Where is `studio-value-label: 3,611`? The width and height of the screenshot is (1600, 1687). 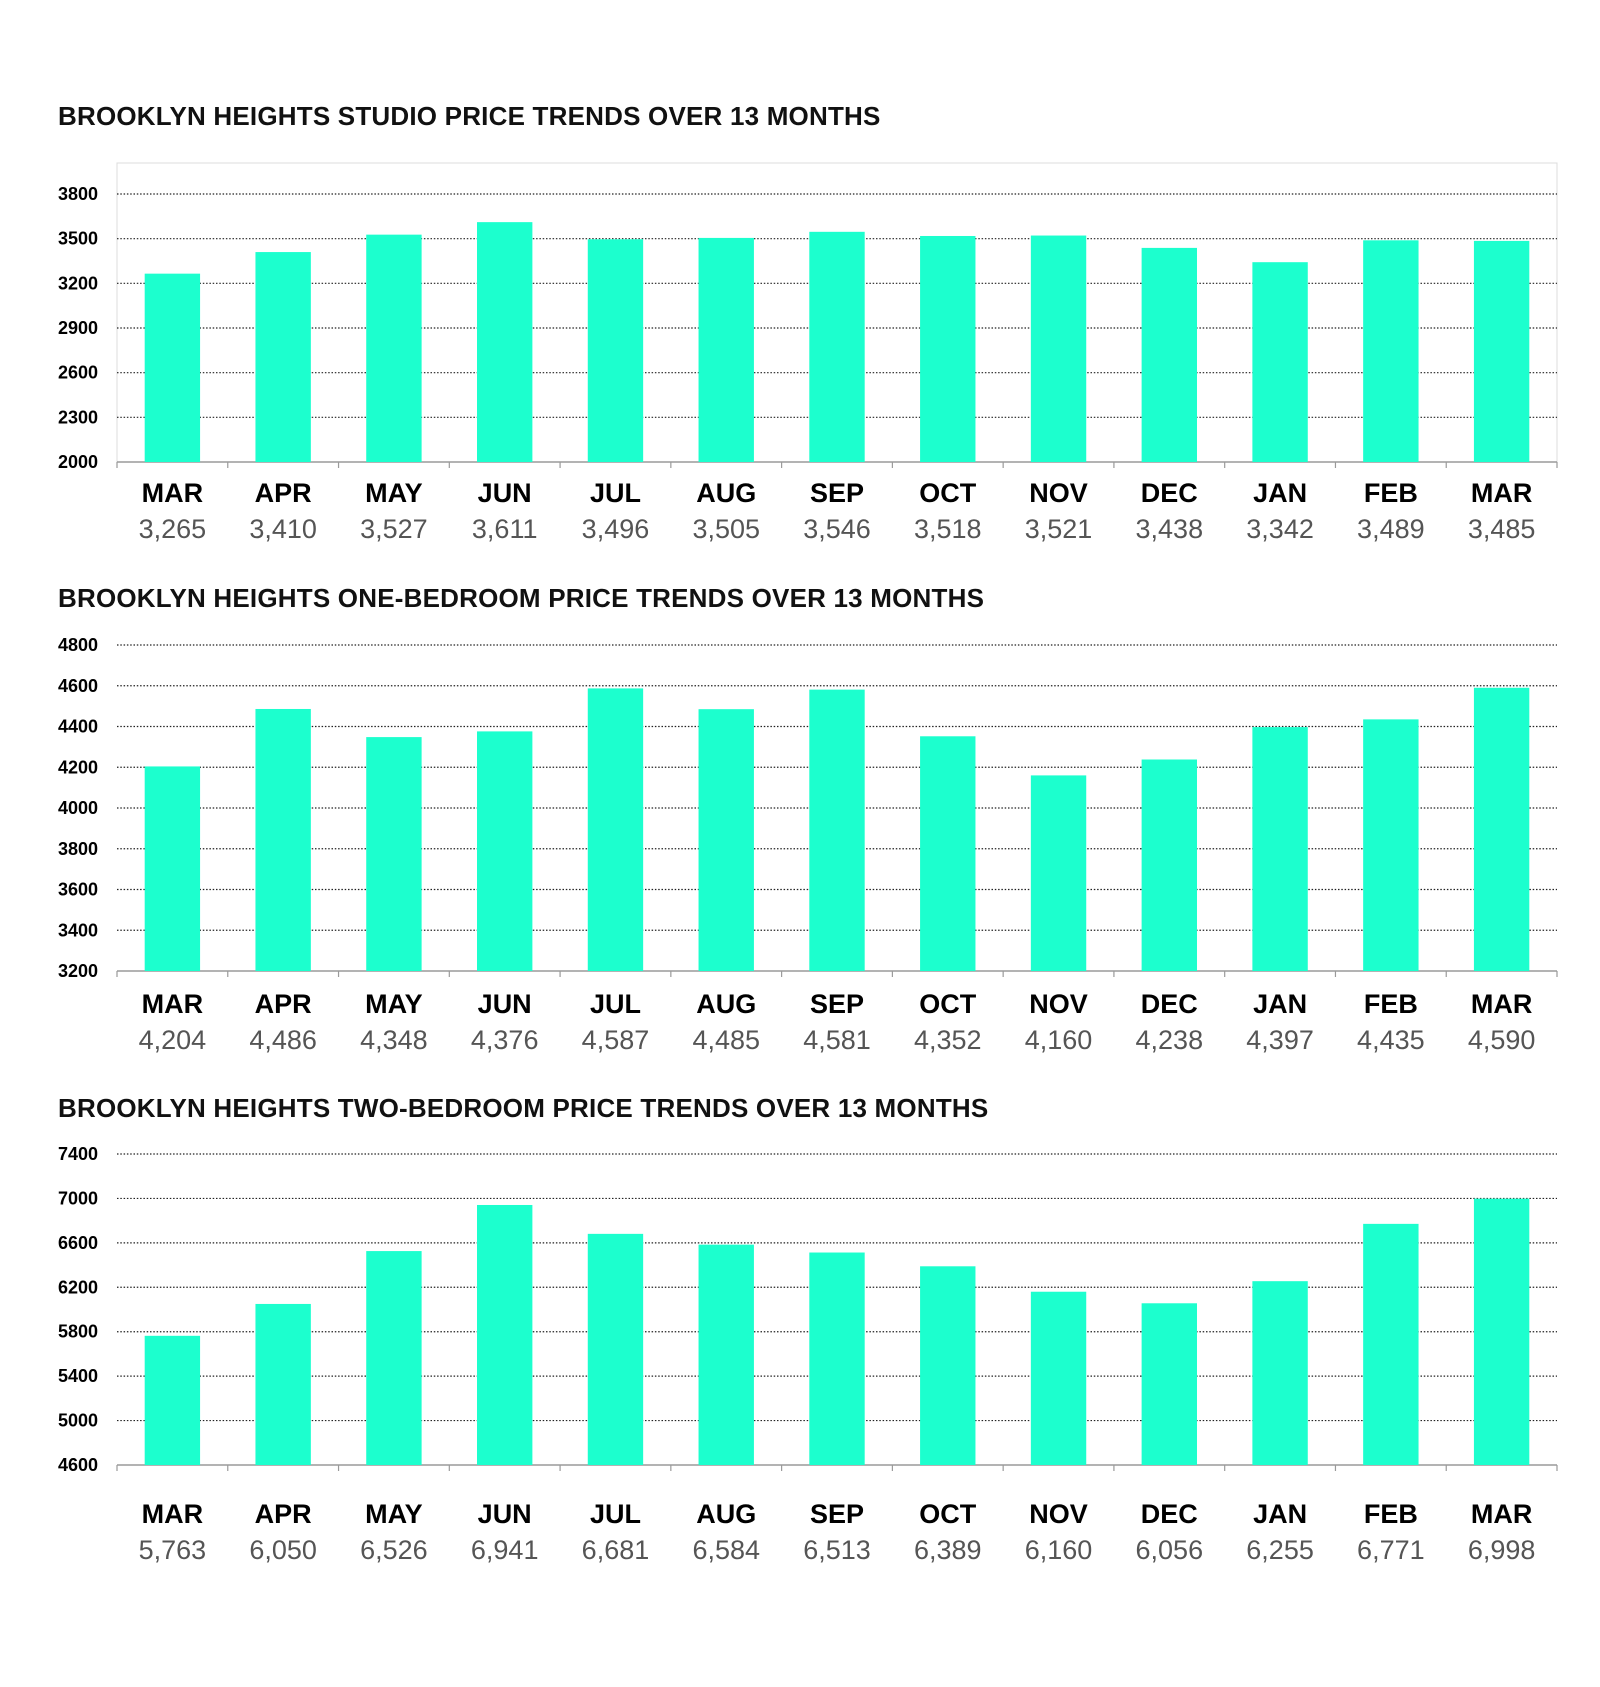
studio-value-label: 3,611 is located at coordinates (505, 529).